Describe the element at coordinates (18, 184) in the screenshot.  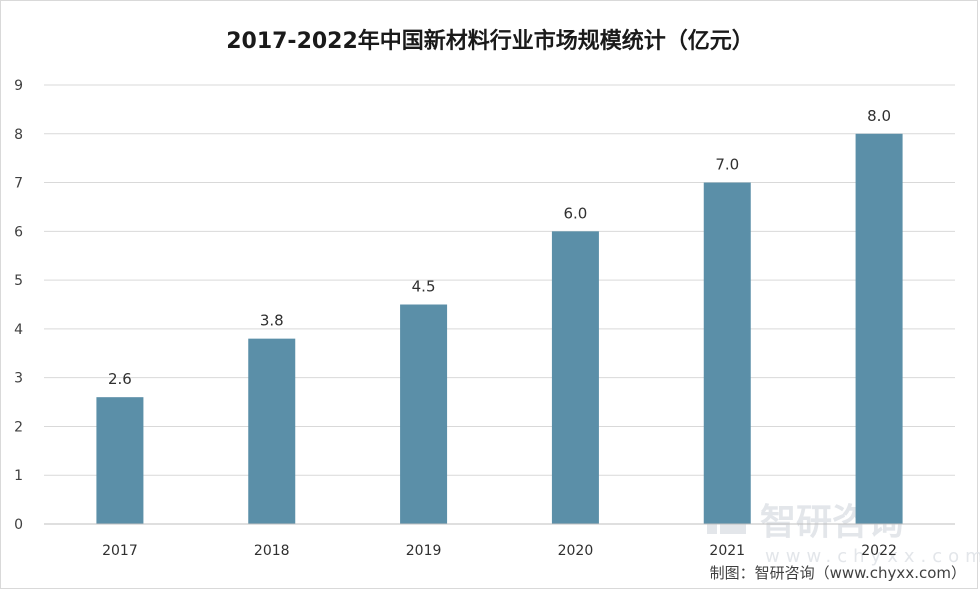
I see `y-tick-label: 7` at that location.